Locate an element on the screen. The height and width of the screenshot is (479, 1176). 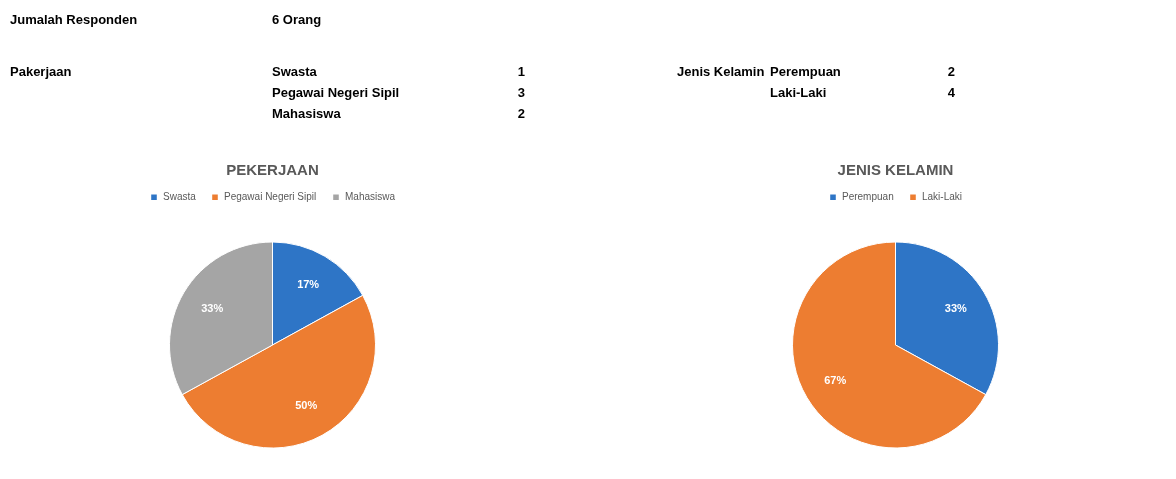
text: Swasta is located at coordinates (295, 71).